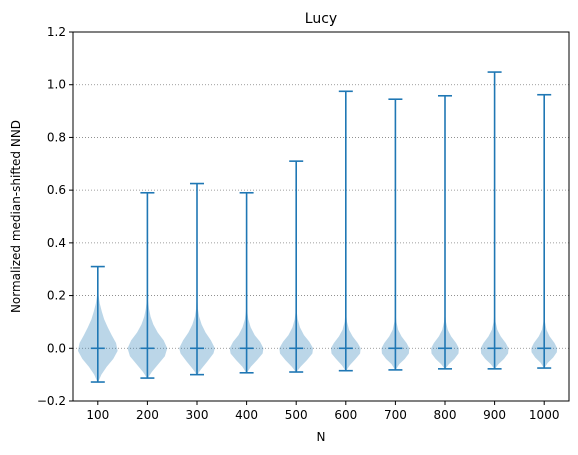 This screenshot has height=455, width=578. What do you see at coordinates (56, 243) in the screenshot?
I see `y-tick-label: 0.4` at bounding box center [56, 243].